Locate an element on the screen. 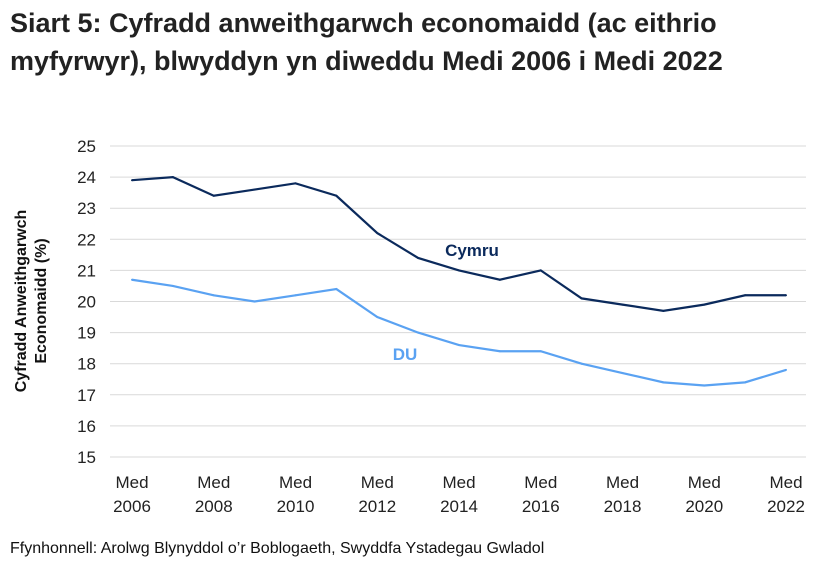 Image resolution: width=818 pixels, height=575 pixels. x-tick-label: 2012 is located at coordinates (377, 506).